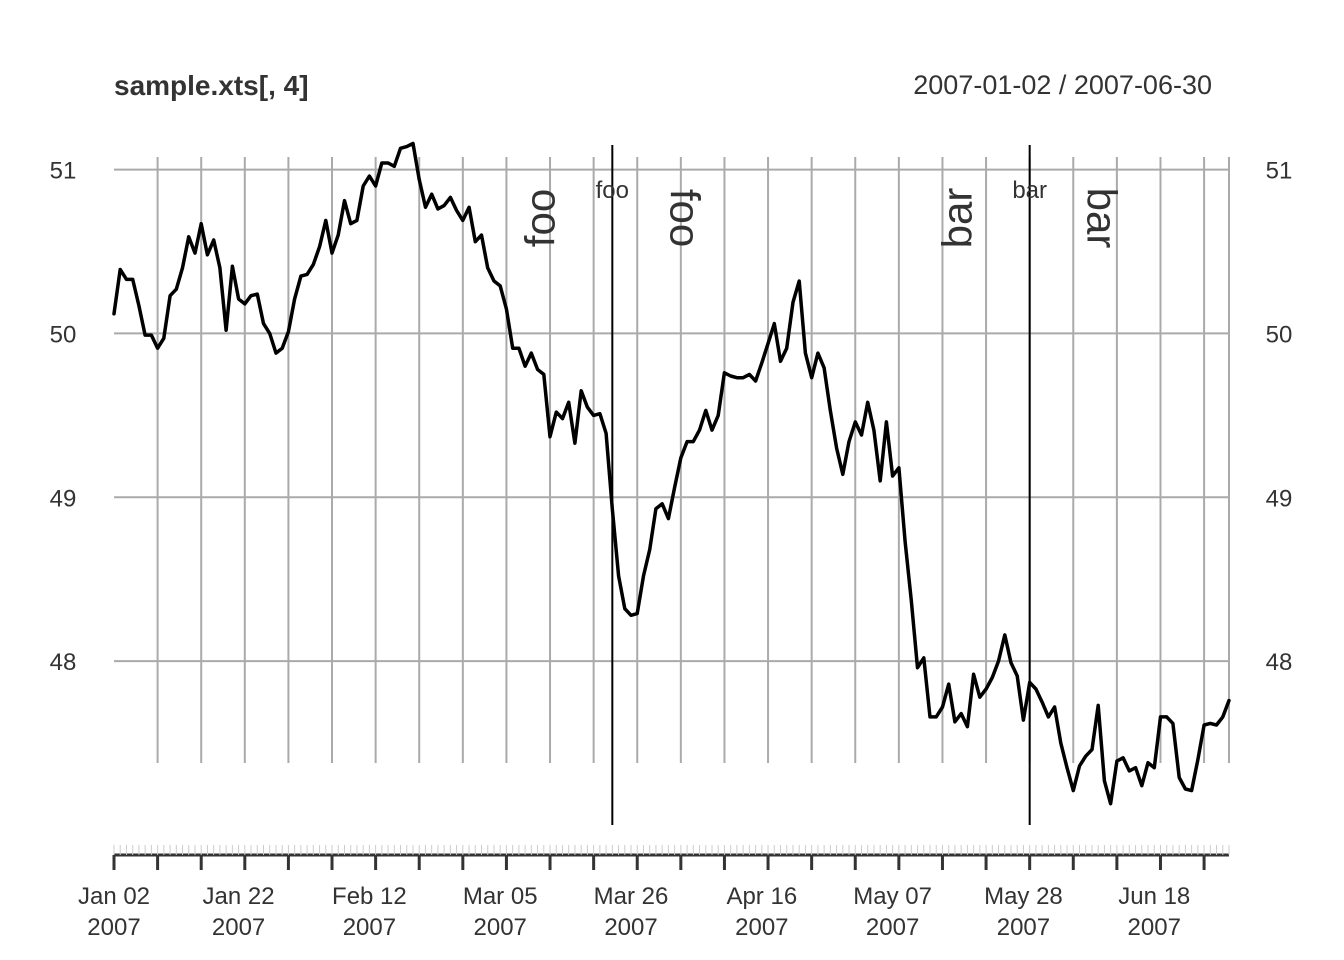 This screenshot has height=960, width=1344. Describe the element at coordinates (1279, 171) in the screenshot. I see `y-tick-label-right: 51` at that location.